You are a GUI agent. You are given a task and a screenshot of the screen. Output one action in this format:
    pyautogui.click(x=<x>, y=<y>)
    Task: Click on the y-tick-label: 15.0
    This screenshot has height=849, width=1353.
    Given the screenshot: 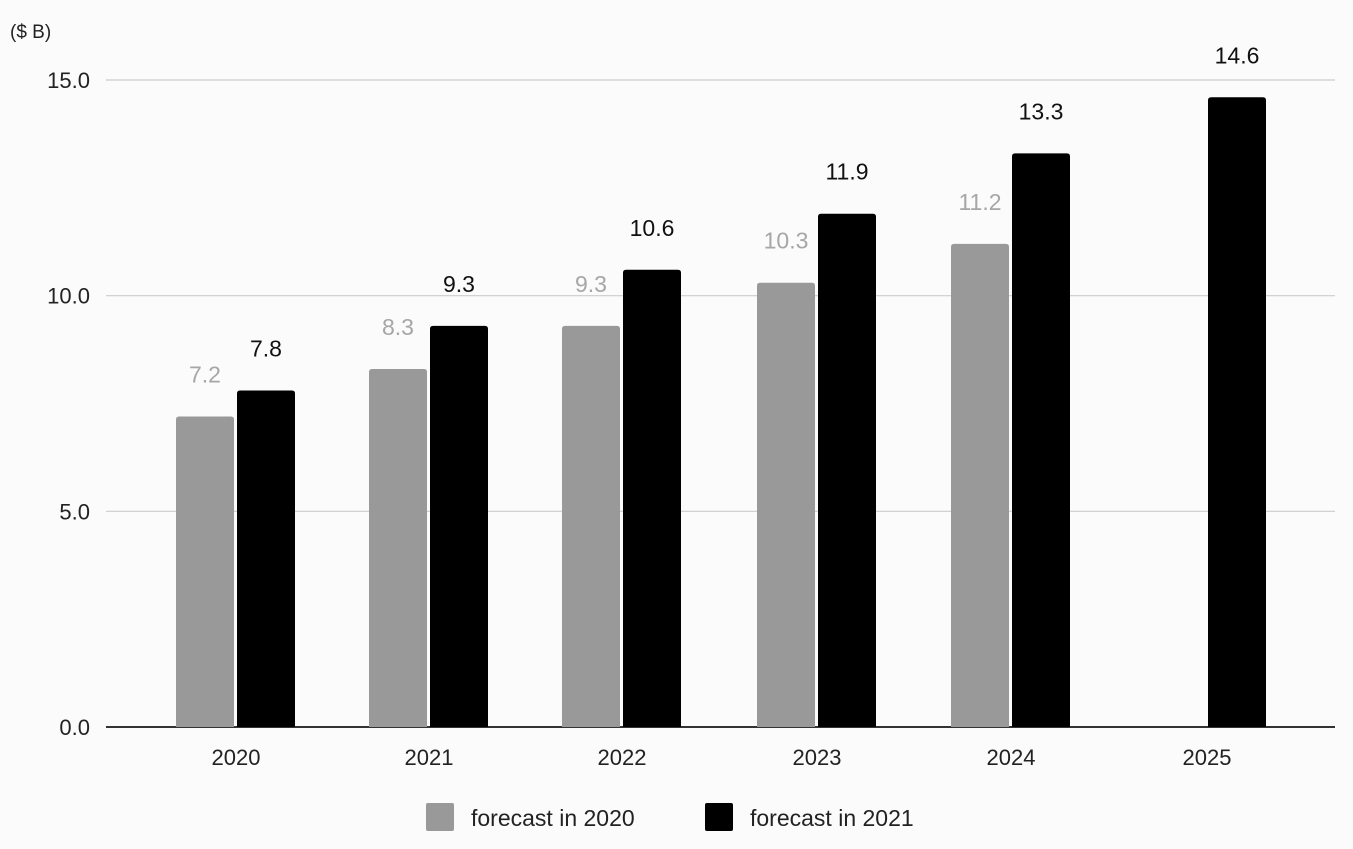 What is the action you would take?
    pyautogui.click(x=68, y=80)
    